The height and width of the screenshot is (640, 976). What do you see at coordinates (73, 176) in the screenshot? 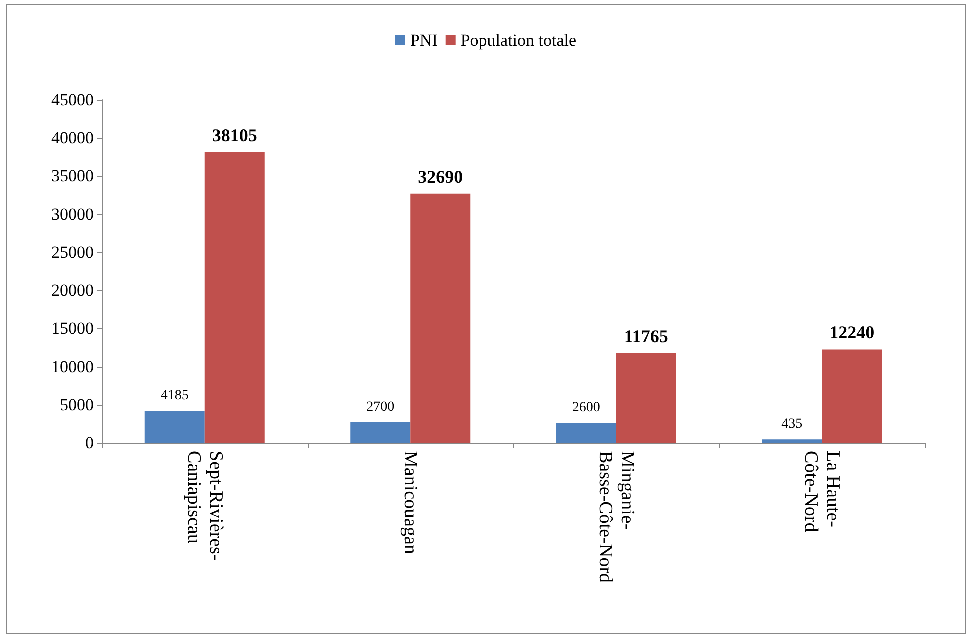
I see `y-tick-label: 35000` at bounding box center [73, 176].